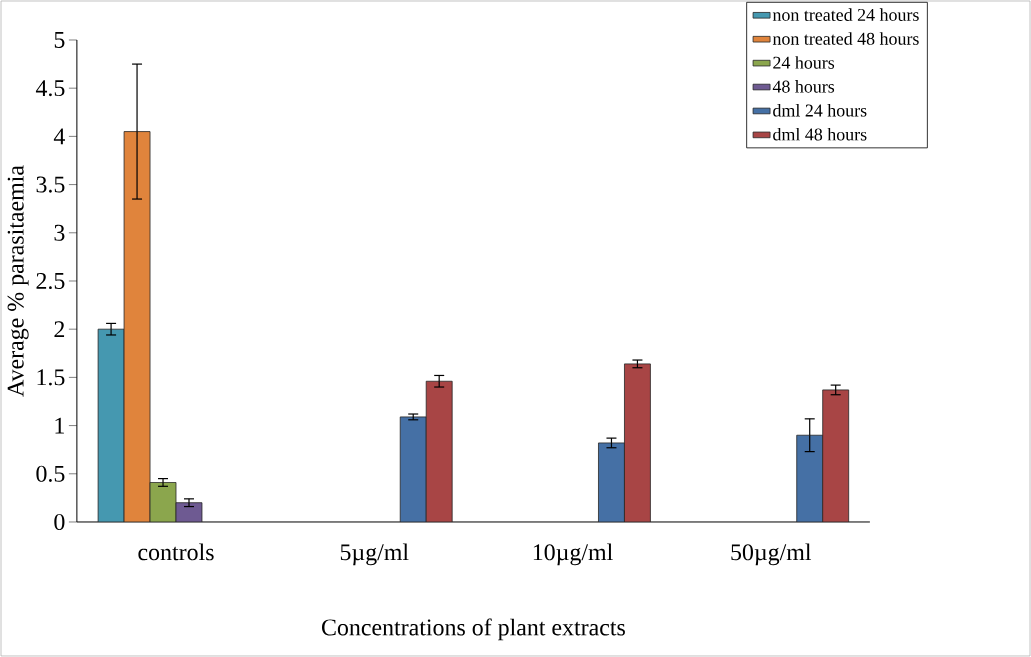  What do you see at coordinates (18, 281) in the screenshot?
I see `y-axis-title: Average % parasitaemia` at bounding box center [18, 281].